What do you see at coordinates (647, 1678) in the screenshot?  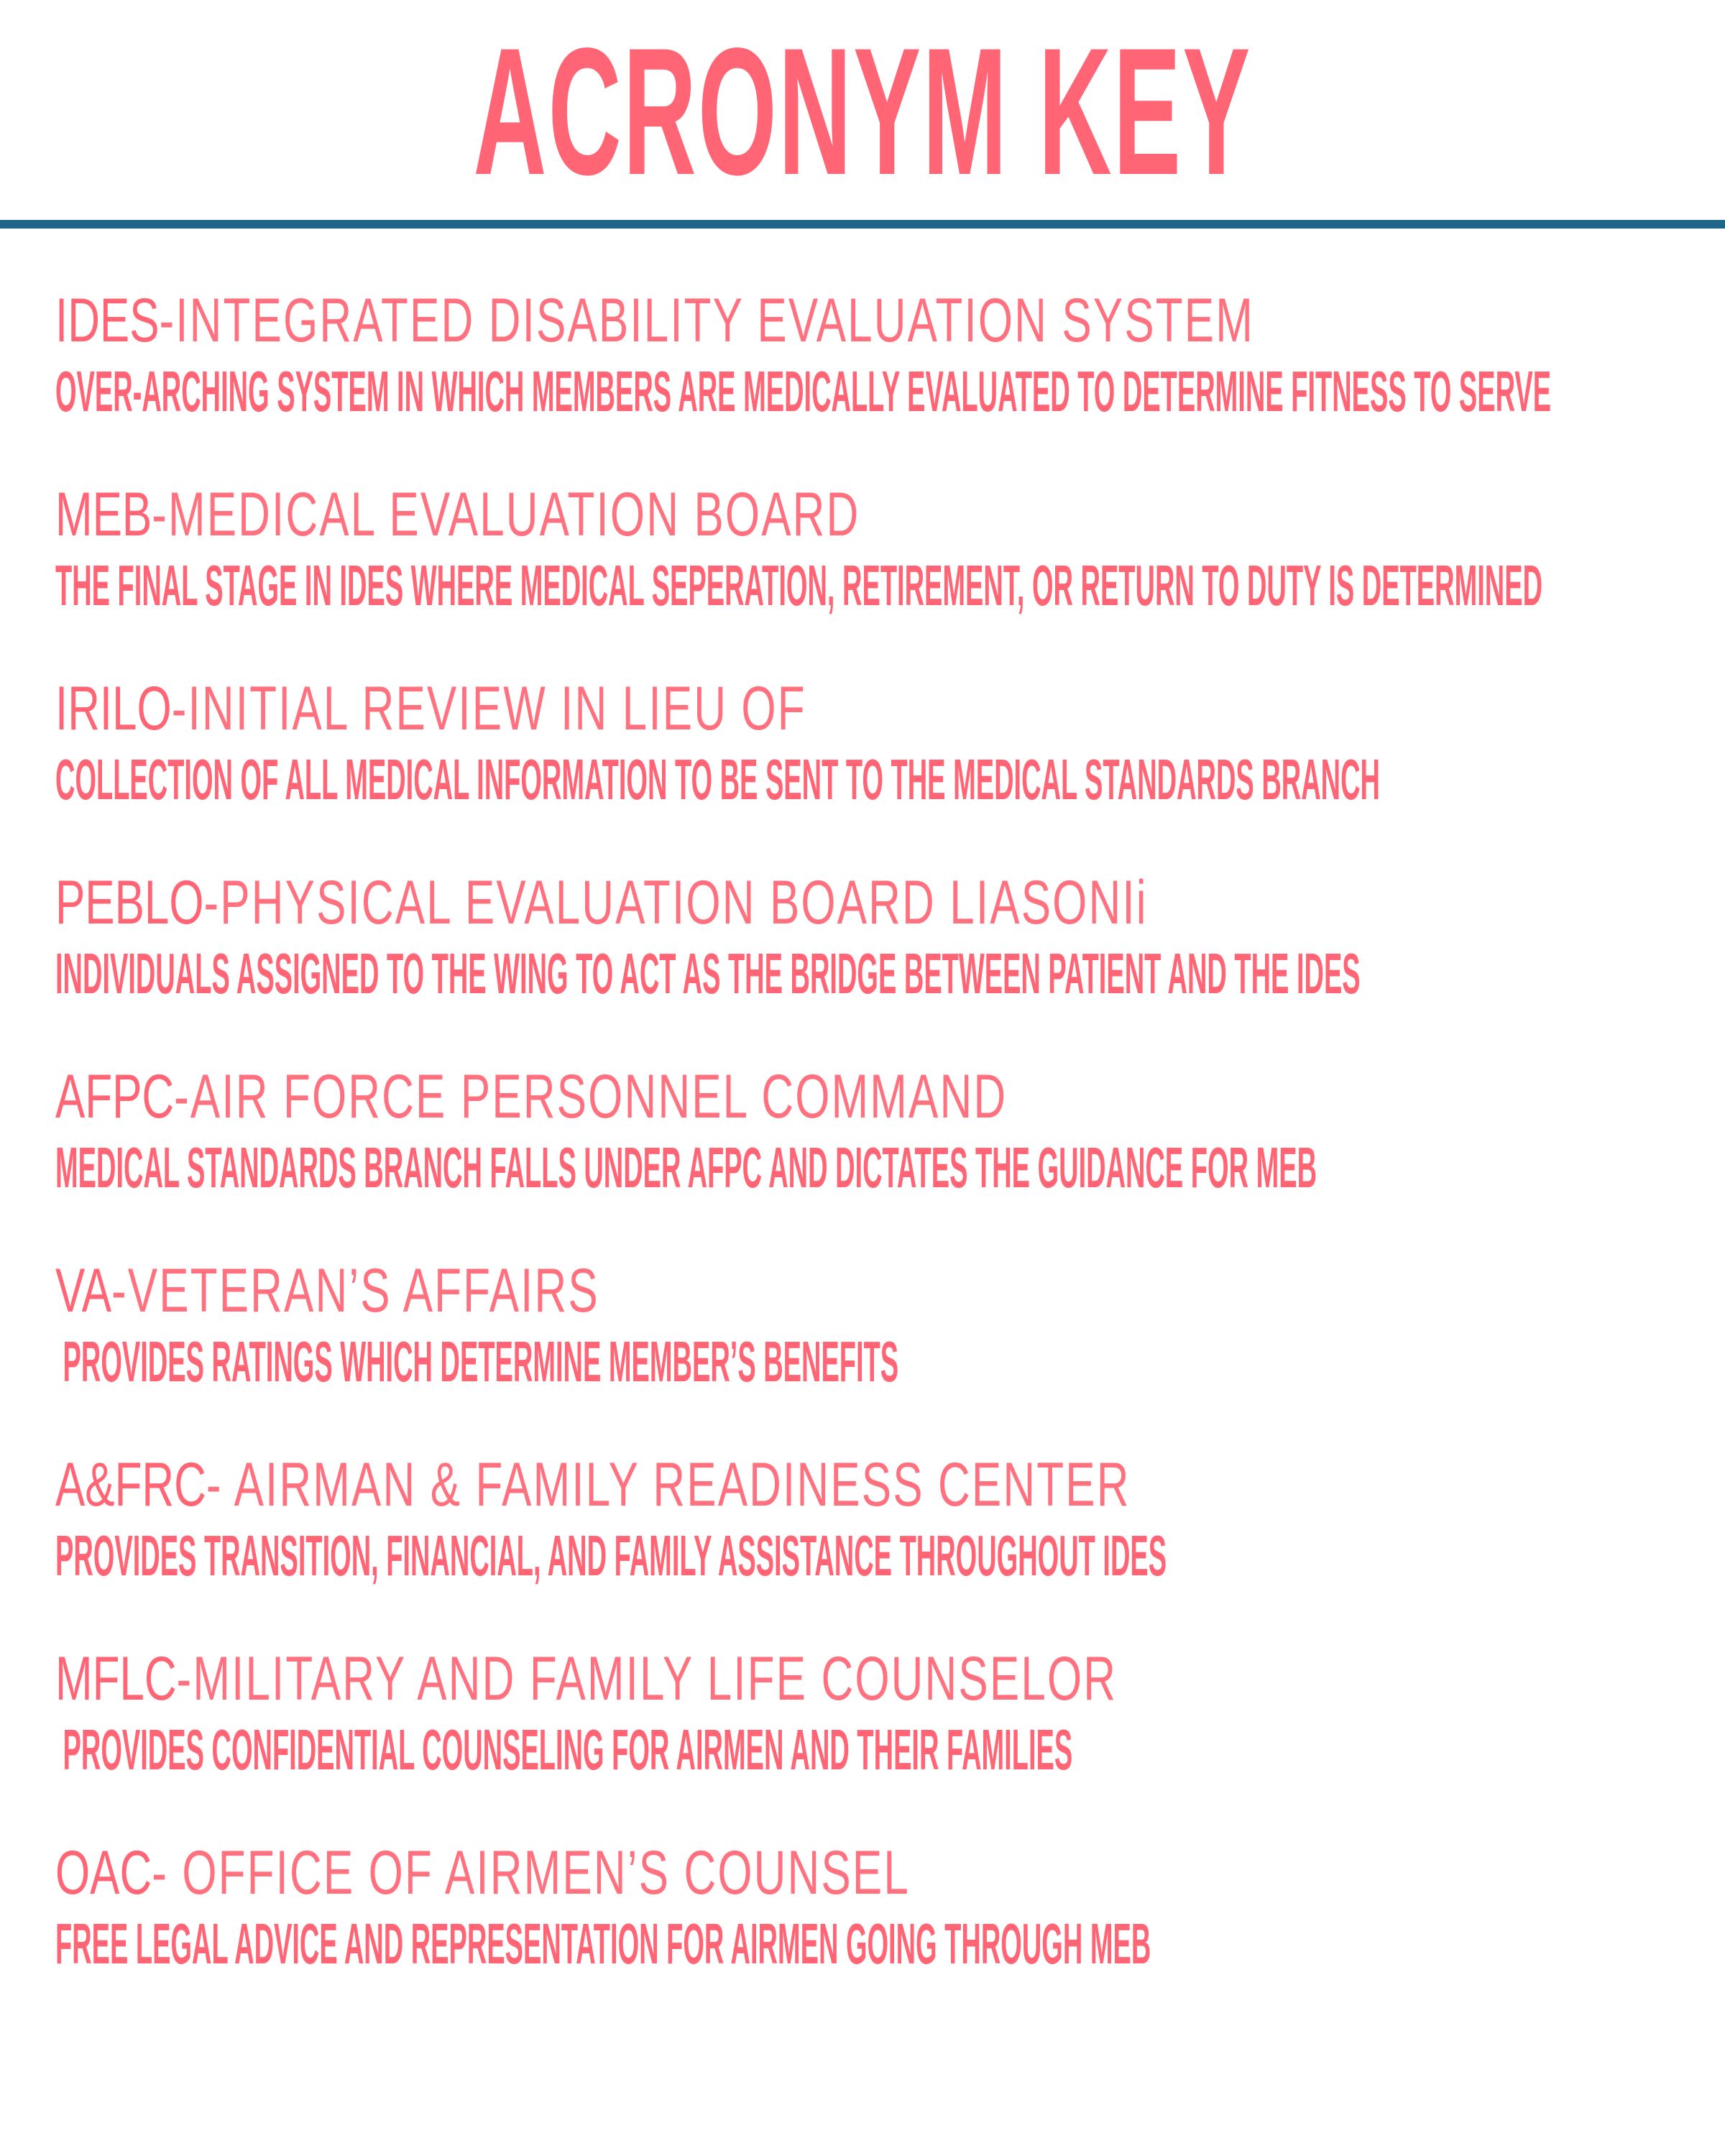 I see `acronym-expansion: -MILITARY AND FAMILY LIFE COUNSELOR` at bounding box center [647, 1678].